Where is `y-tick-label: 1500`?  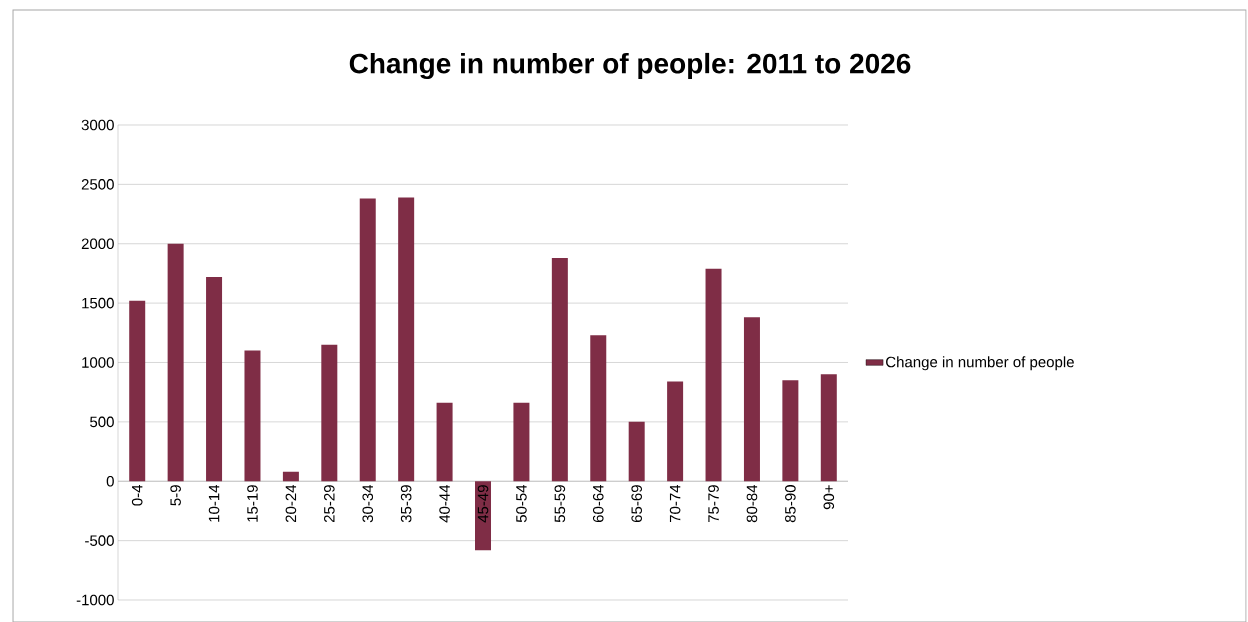
y-tick-label: 1500 is located at coordinates (98, 303).